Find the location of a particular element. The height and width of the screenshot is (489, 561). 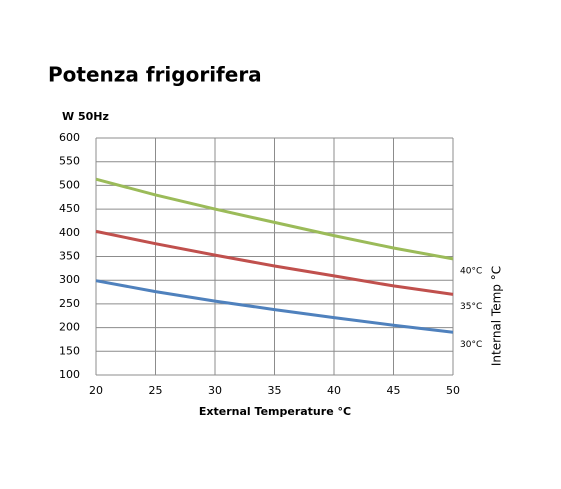

x-tick-label: 35 is located at coordinates (275, 390).